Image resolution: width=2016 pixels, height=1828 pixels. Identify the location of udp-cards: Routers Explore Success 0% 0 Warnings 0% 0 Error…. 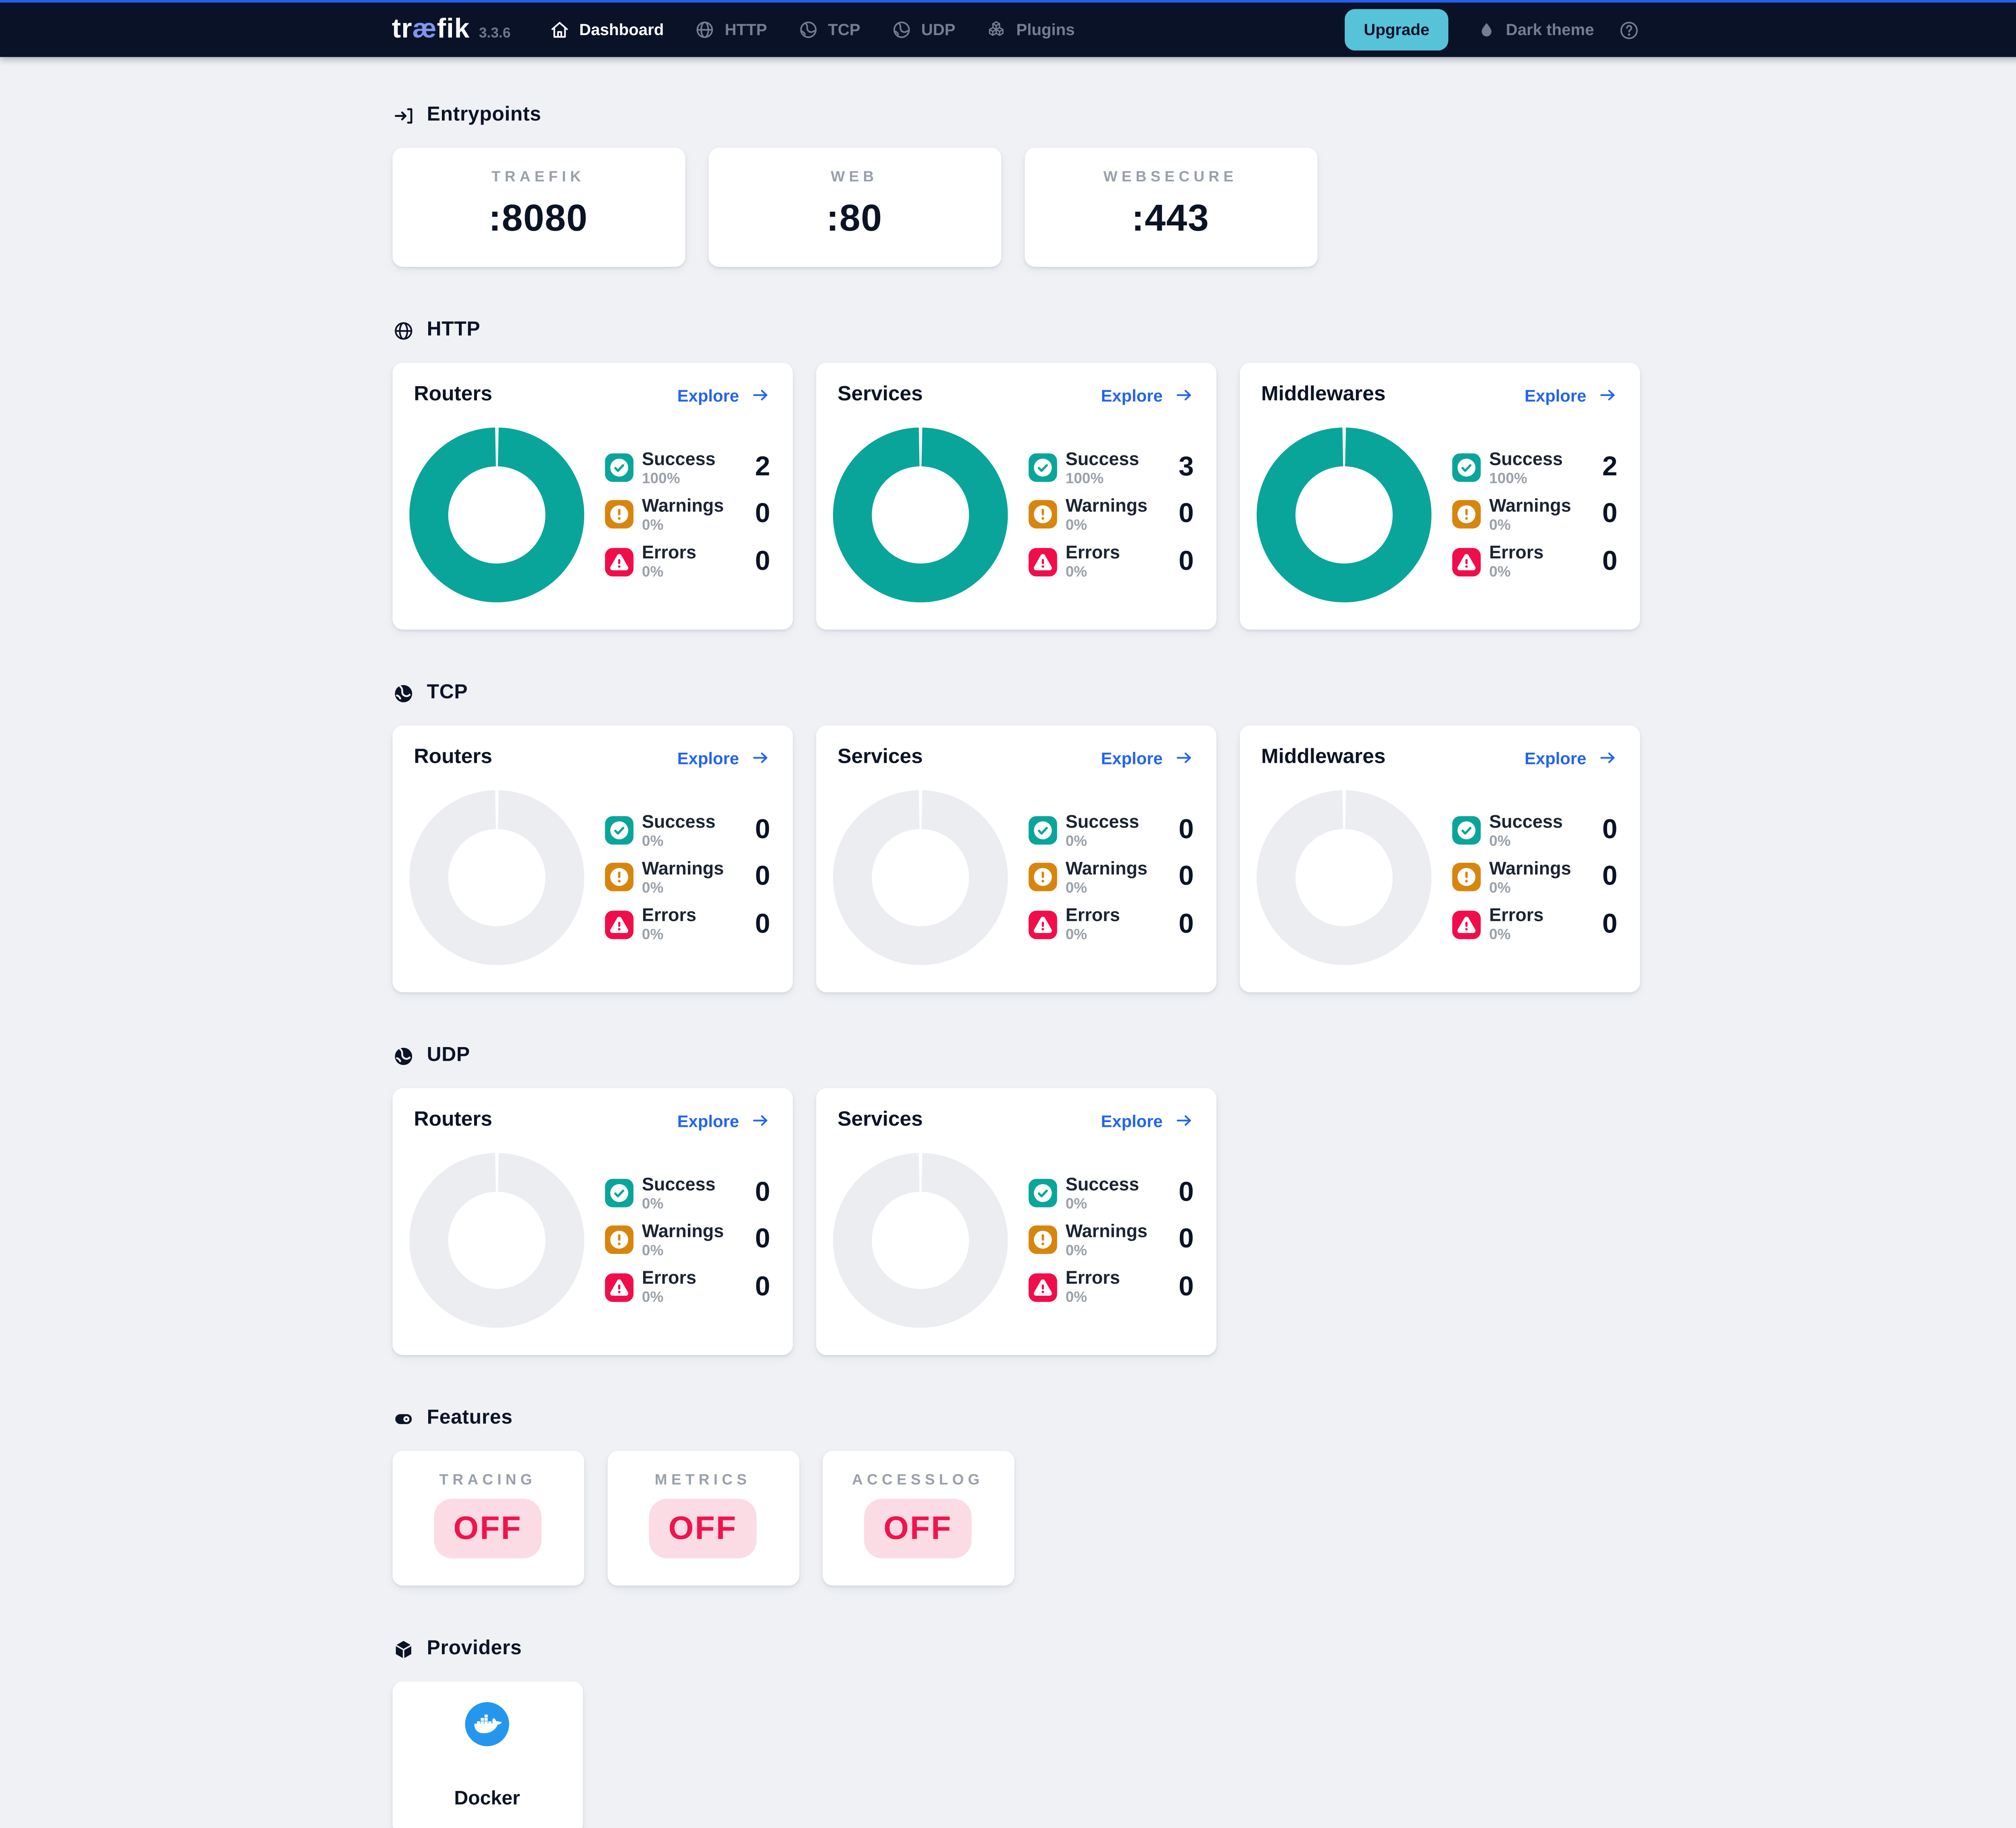
(1015, 1221).